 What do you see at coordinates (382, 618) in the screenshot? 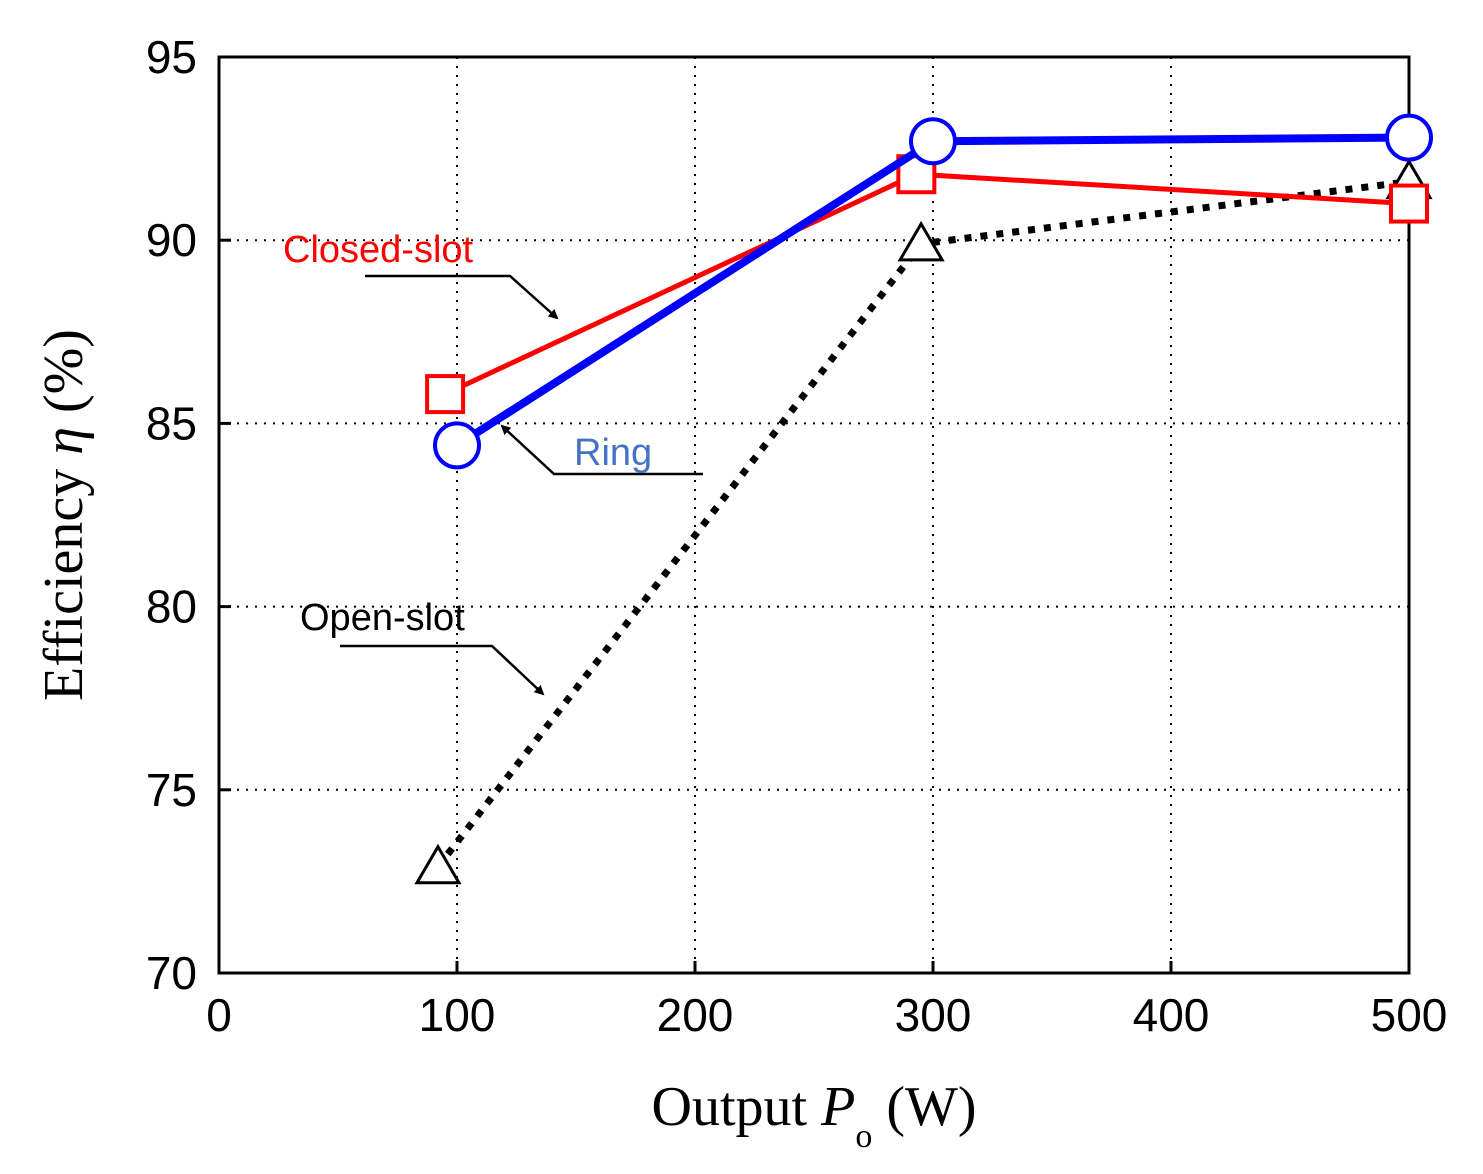
I see `annotation-label: Open-slot` at bounding box center [382, 618].